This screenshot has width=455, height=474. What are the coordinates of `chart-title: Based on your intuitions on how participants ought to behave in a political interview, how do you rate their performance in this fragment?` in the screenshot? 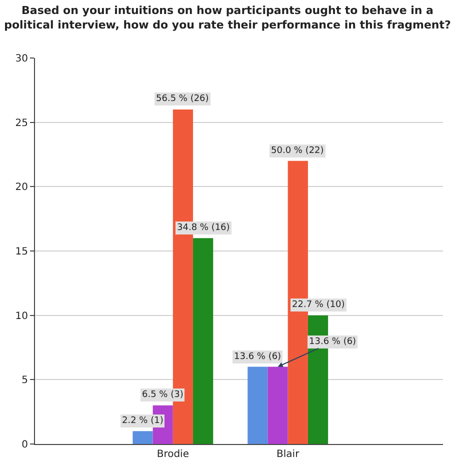 It's located at (227, 18).